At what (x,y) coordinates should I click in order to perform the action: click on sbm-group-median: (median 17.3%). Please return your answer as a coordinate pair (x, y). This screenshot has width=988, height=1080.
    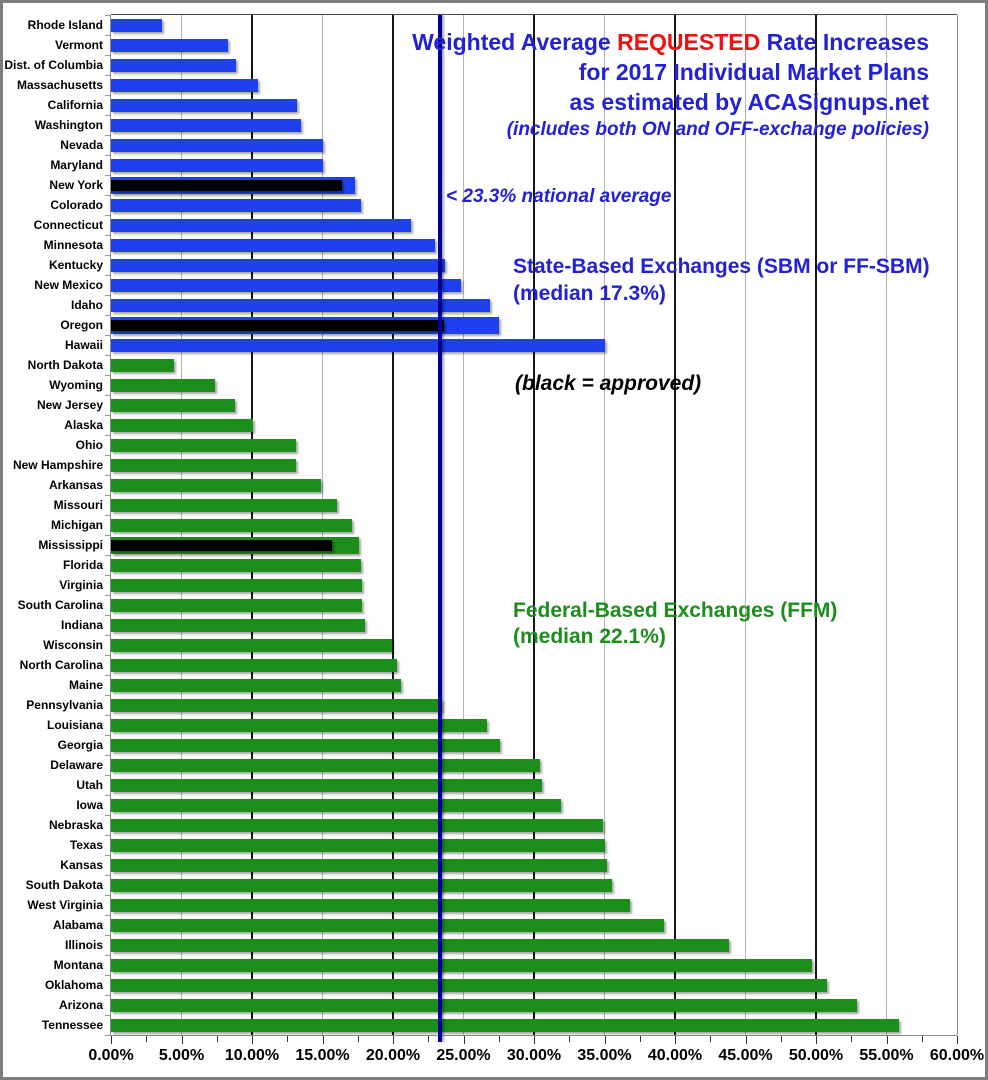
    Looking at the image, I should click on (589, 293).